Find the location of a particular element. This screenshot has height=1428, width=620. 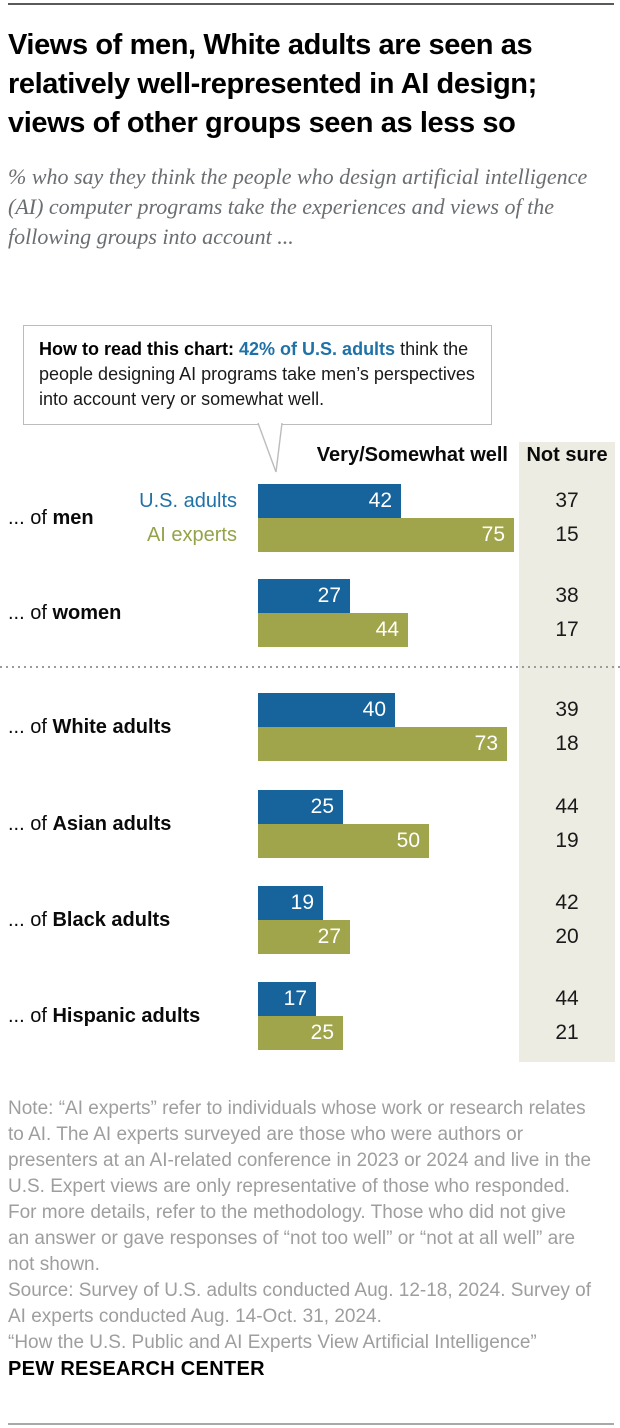

bar-ai-experts-white-adults: 73 is located at coordinates (382, 744).